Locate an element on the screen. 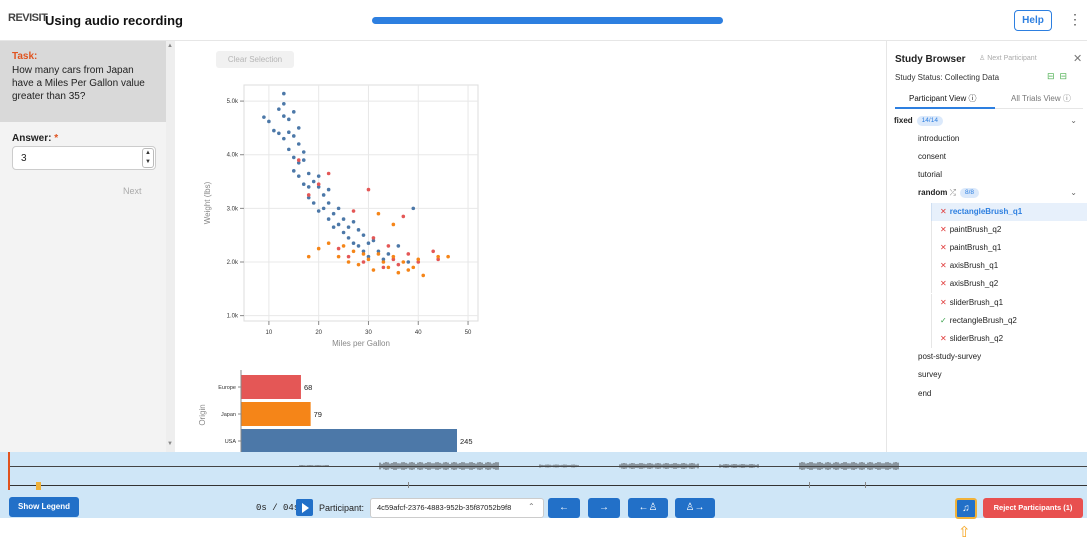 This screenshot has height=543, width=1087. scroll-up-icon: ▲ is located at coordinates (170, 46).